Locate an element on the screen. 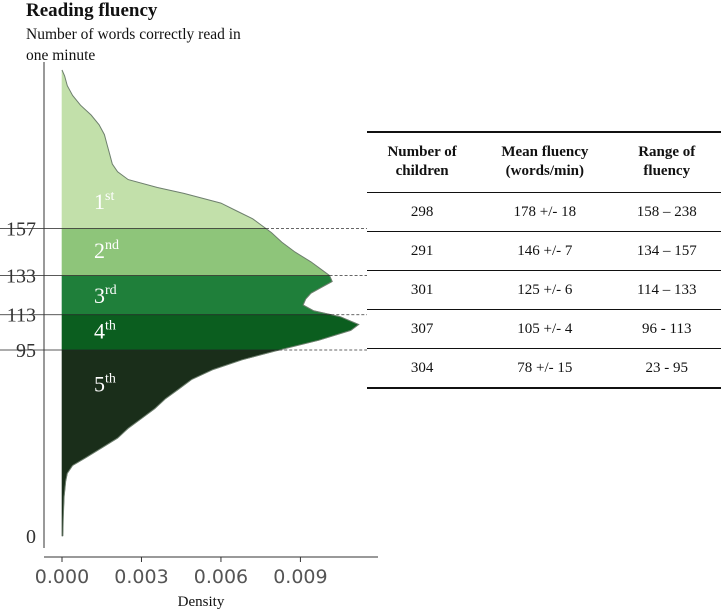  table-row: 298 178 +/- 18 158 – 238 is located at coordinates (544, 212).